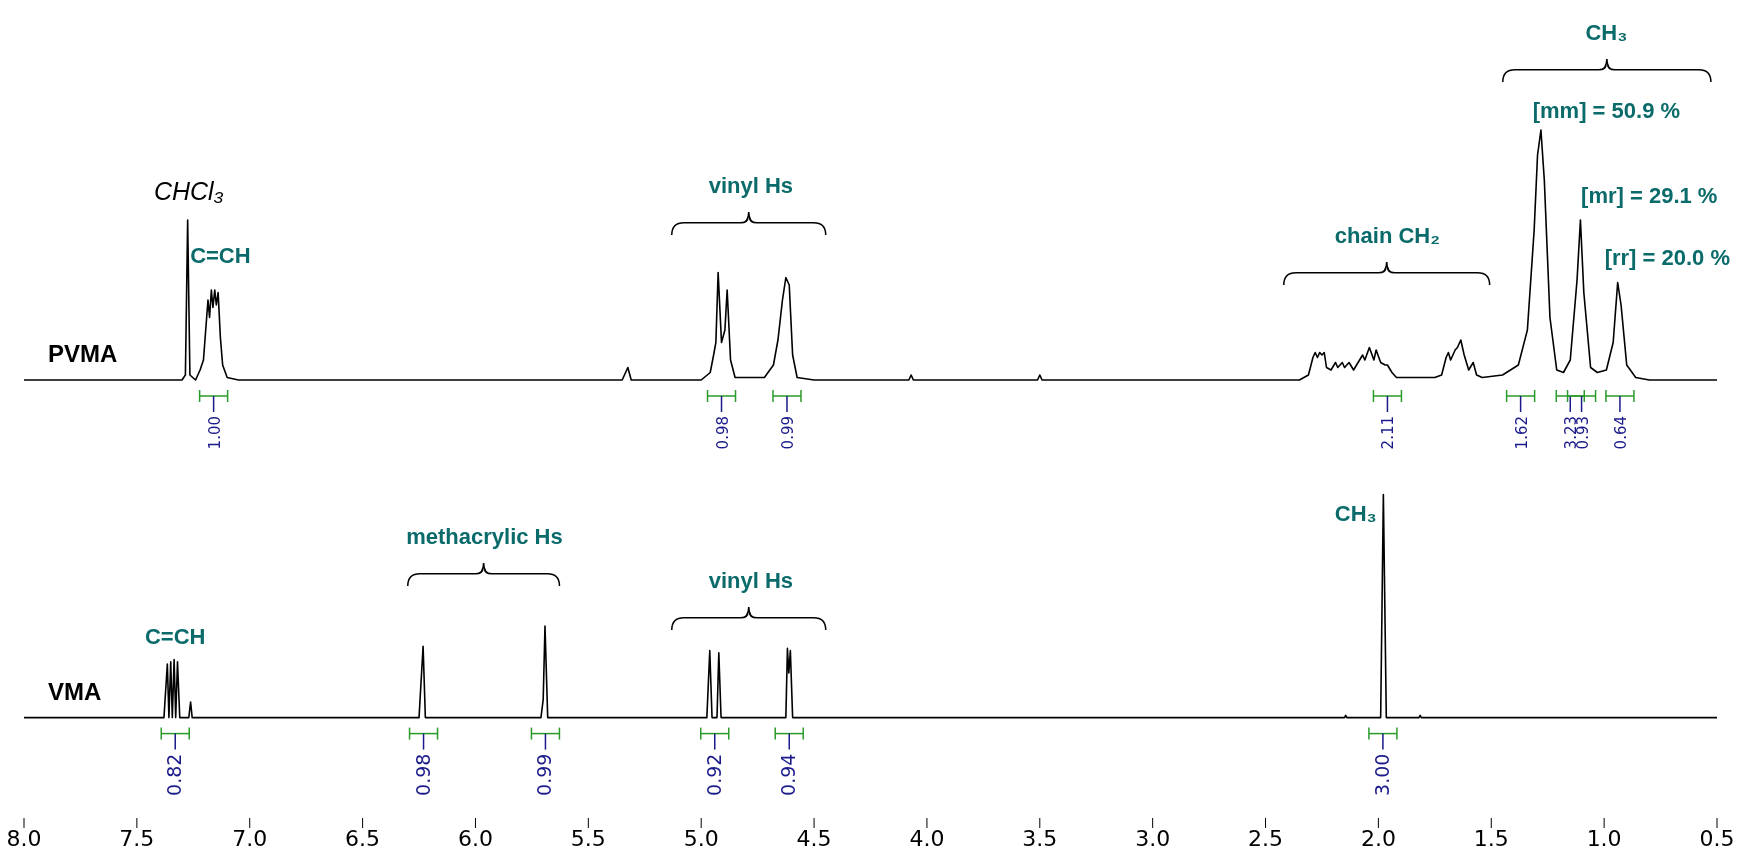 This screenshot has height=866, width=1741. I want to click on x-tick-label: 4.5, so click(814, 838).